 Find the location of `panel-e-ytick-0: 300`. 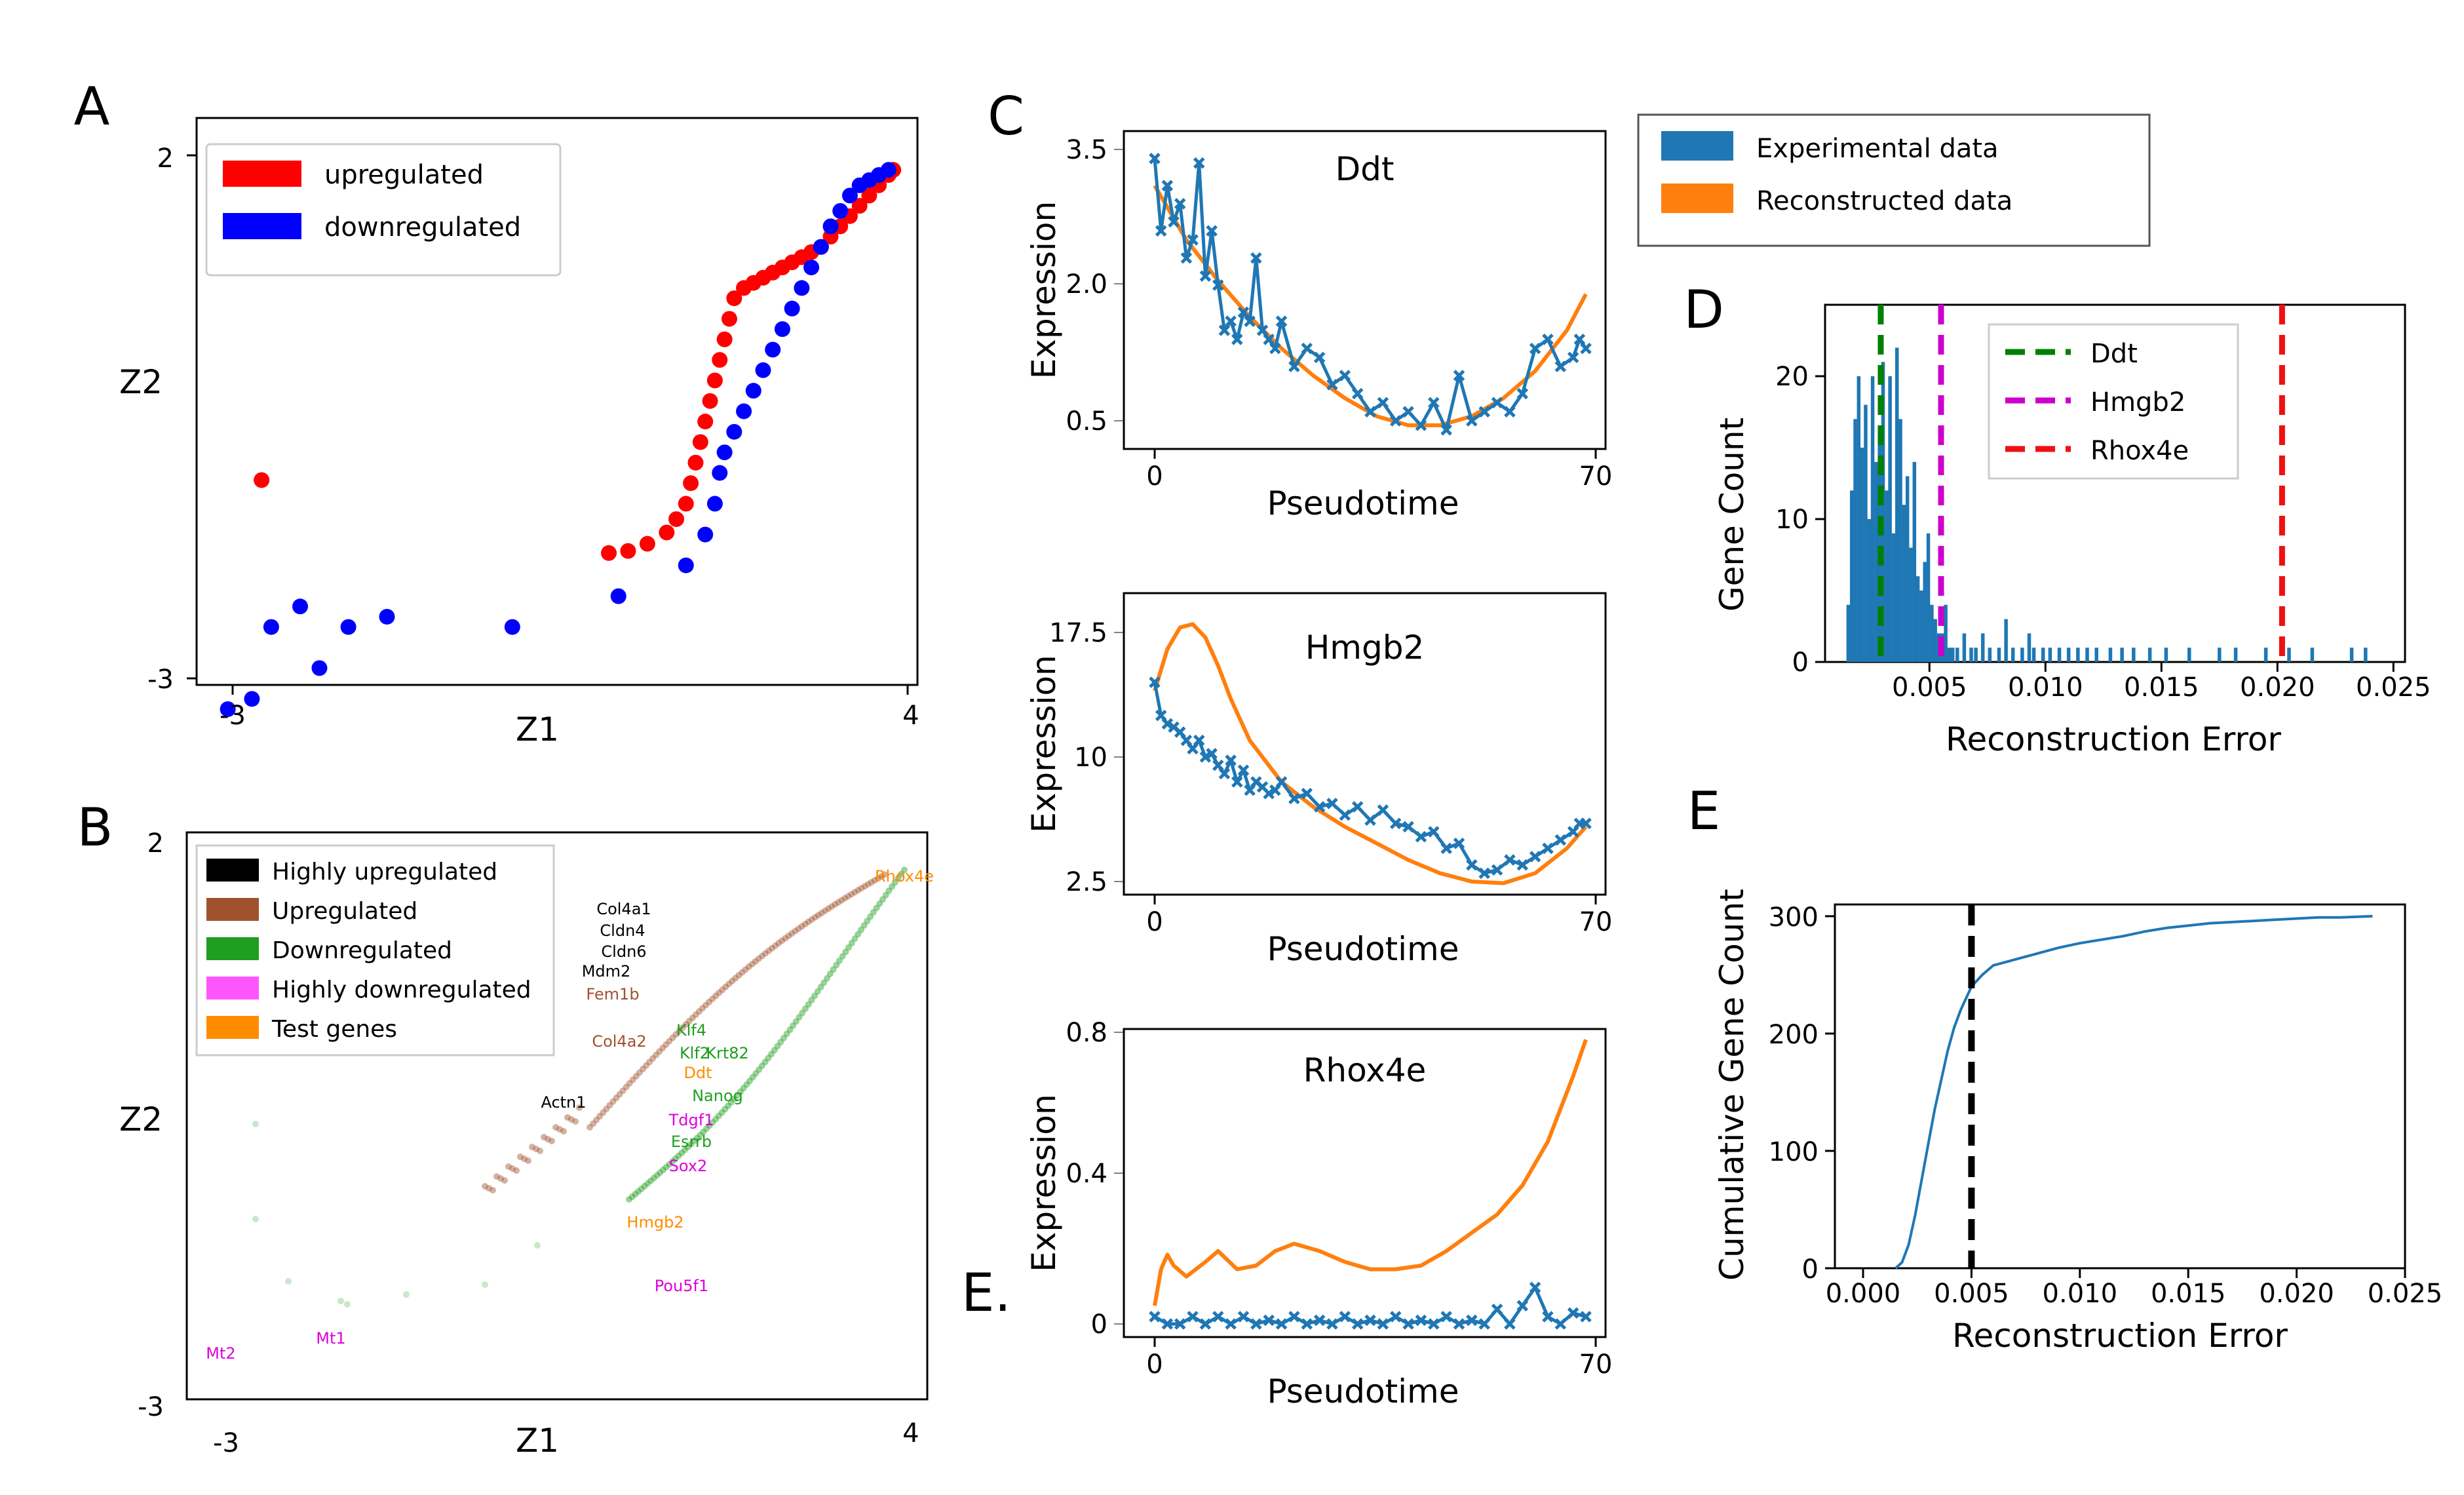

panel-e-ytick-0: 300 is located at coordinates (1794, 918).